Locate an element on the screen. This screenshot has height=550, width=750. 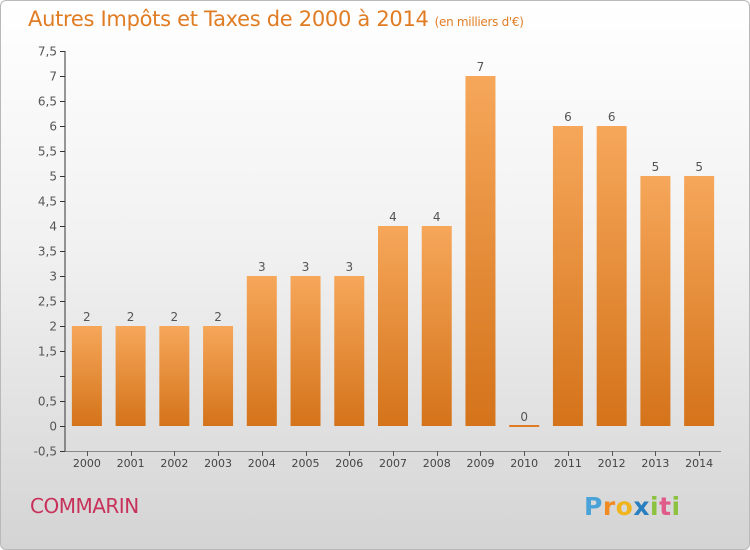
x-tick-label: 2007 is located at coordinates (393, 463).